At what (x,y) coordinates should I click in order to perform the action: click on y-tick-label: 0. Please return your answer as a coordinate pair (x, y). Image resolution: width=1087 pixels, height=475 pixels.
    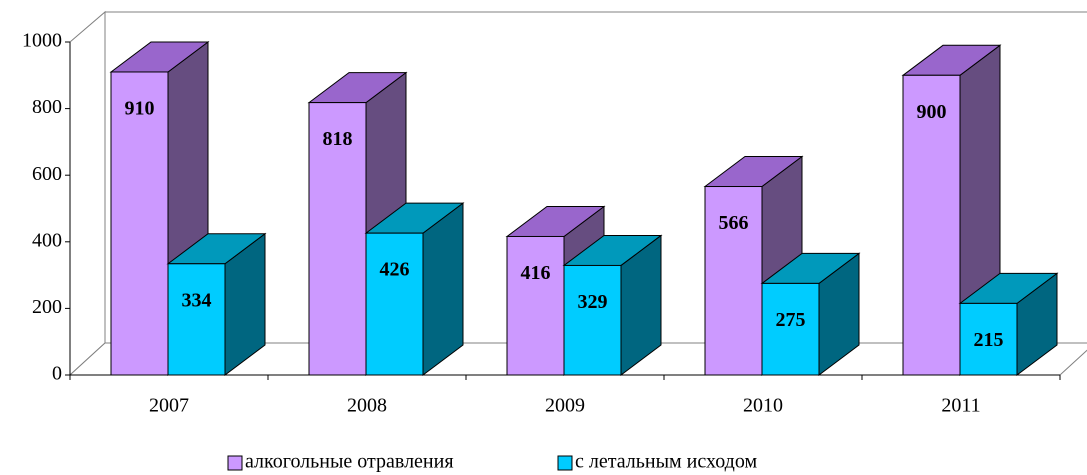
    Looking at the image, I should click on (57, 374).